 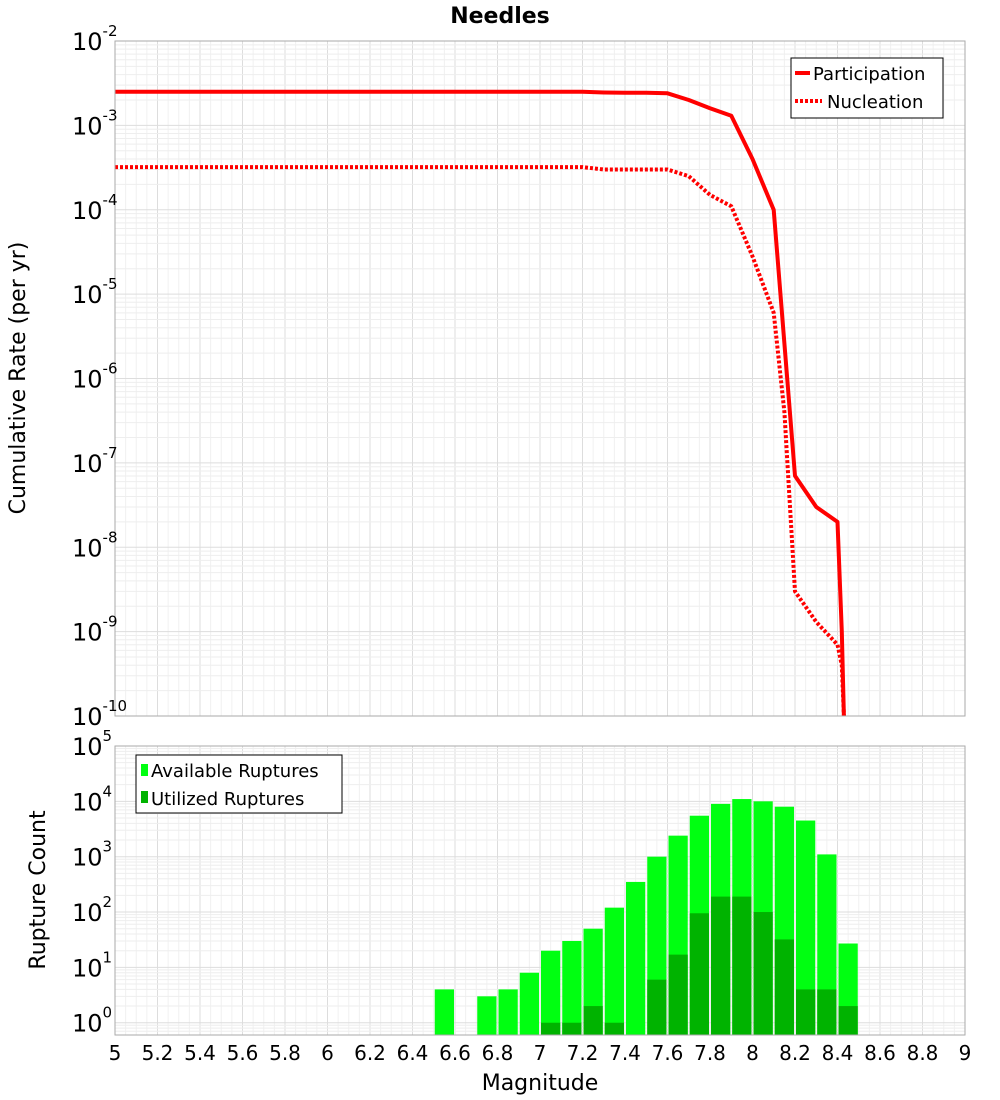 I want to click on rate-y-tick-label: 10⁻⁷, so click(x=95, y=461).